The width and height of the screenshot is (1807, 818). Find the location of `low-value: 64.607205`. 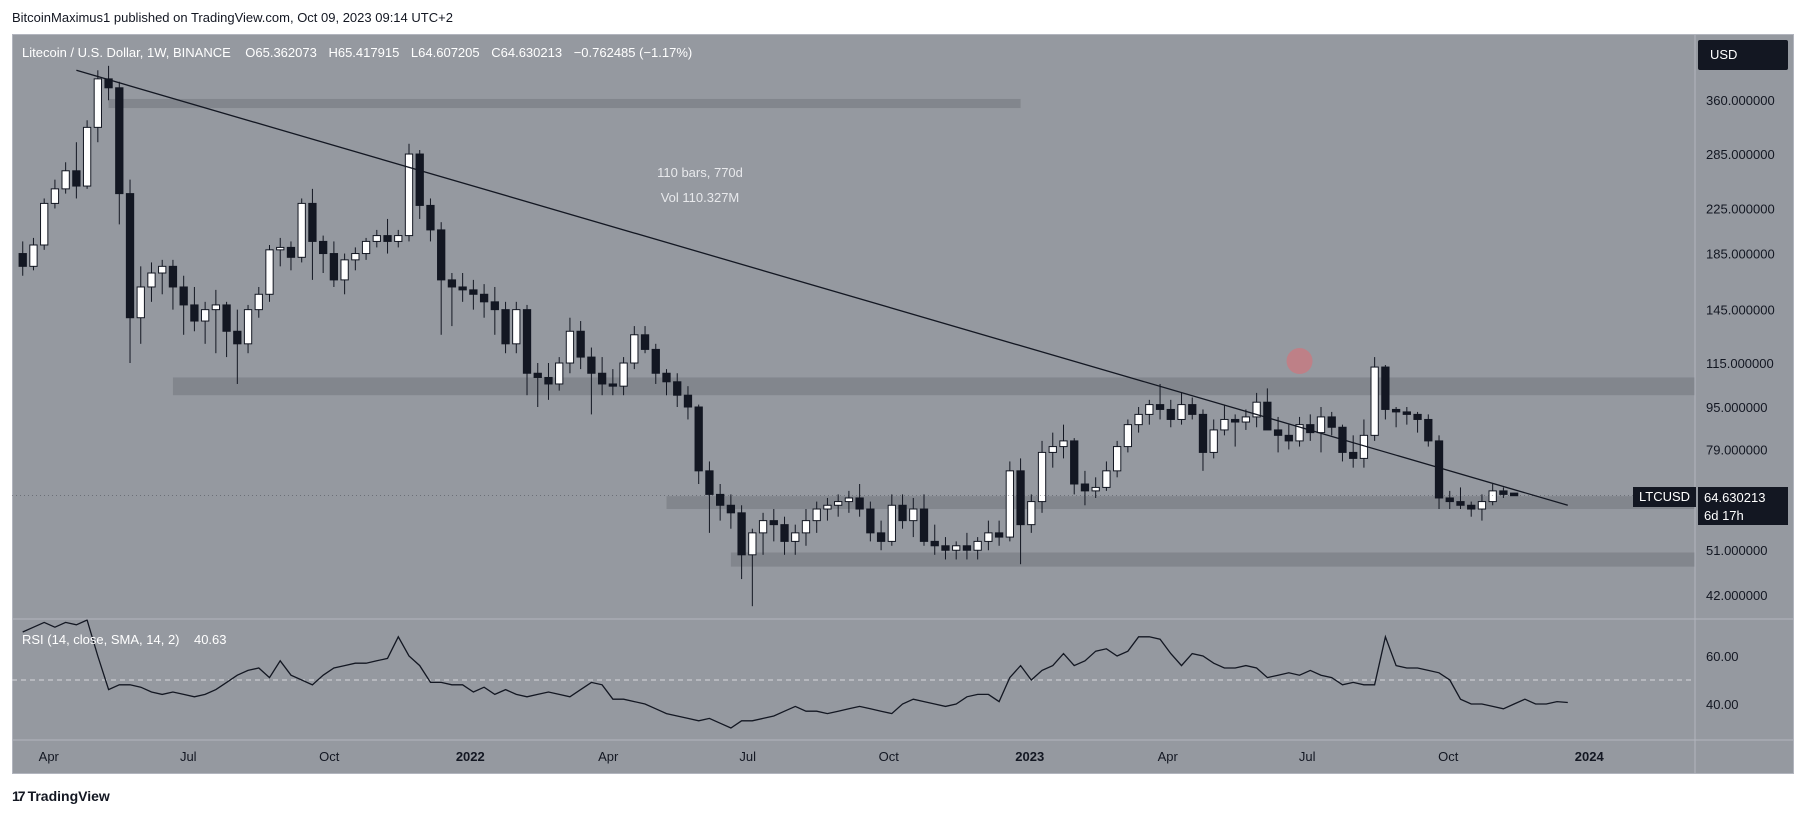

low-value: 64.607205 is located at coordinates (449, 52).